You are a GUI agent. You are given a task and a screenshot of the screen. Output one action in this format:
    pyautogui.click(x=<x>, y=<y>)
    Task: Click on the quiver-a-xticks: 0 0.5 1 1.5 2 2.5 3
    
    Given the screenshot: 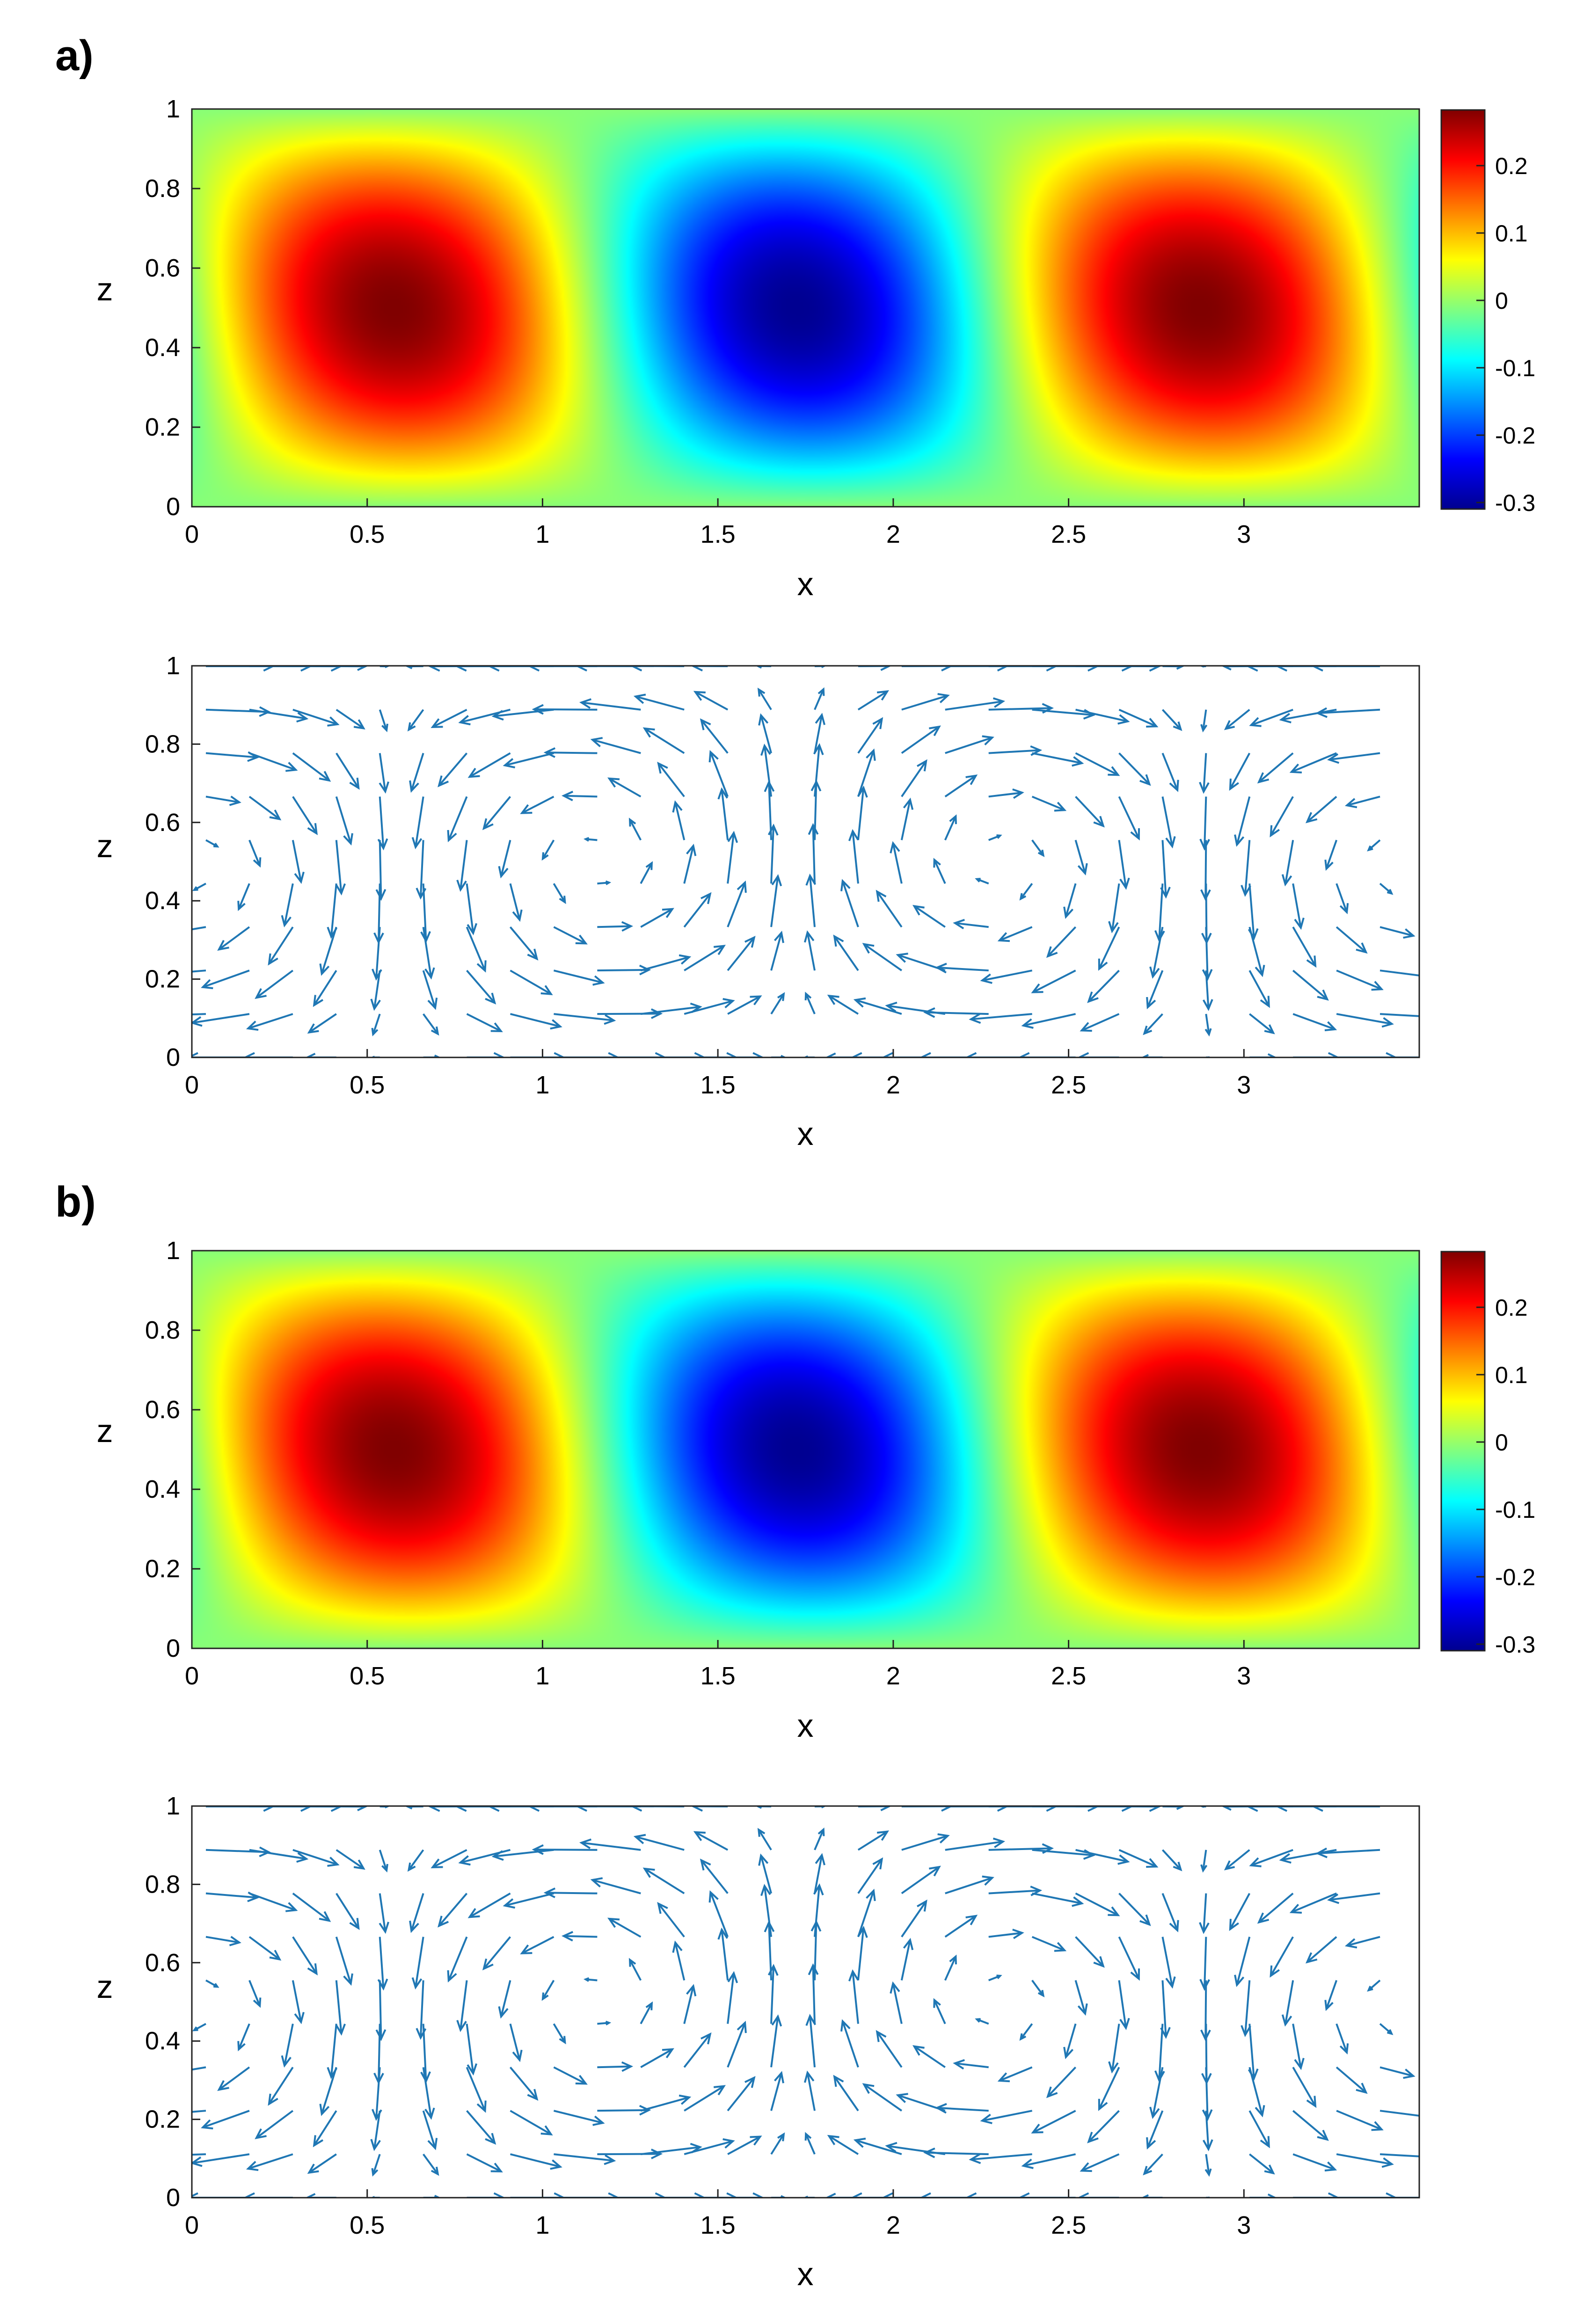 What is the action you would take?
    pyautogui.click(x=718, y=1074)
    